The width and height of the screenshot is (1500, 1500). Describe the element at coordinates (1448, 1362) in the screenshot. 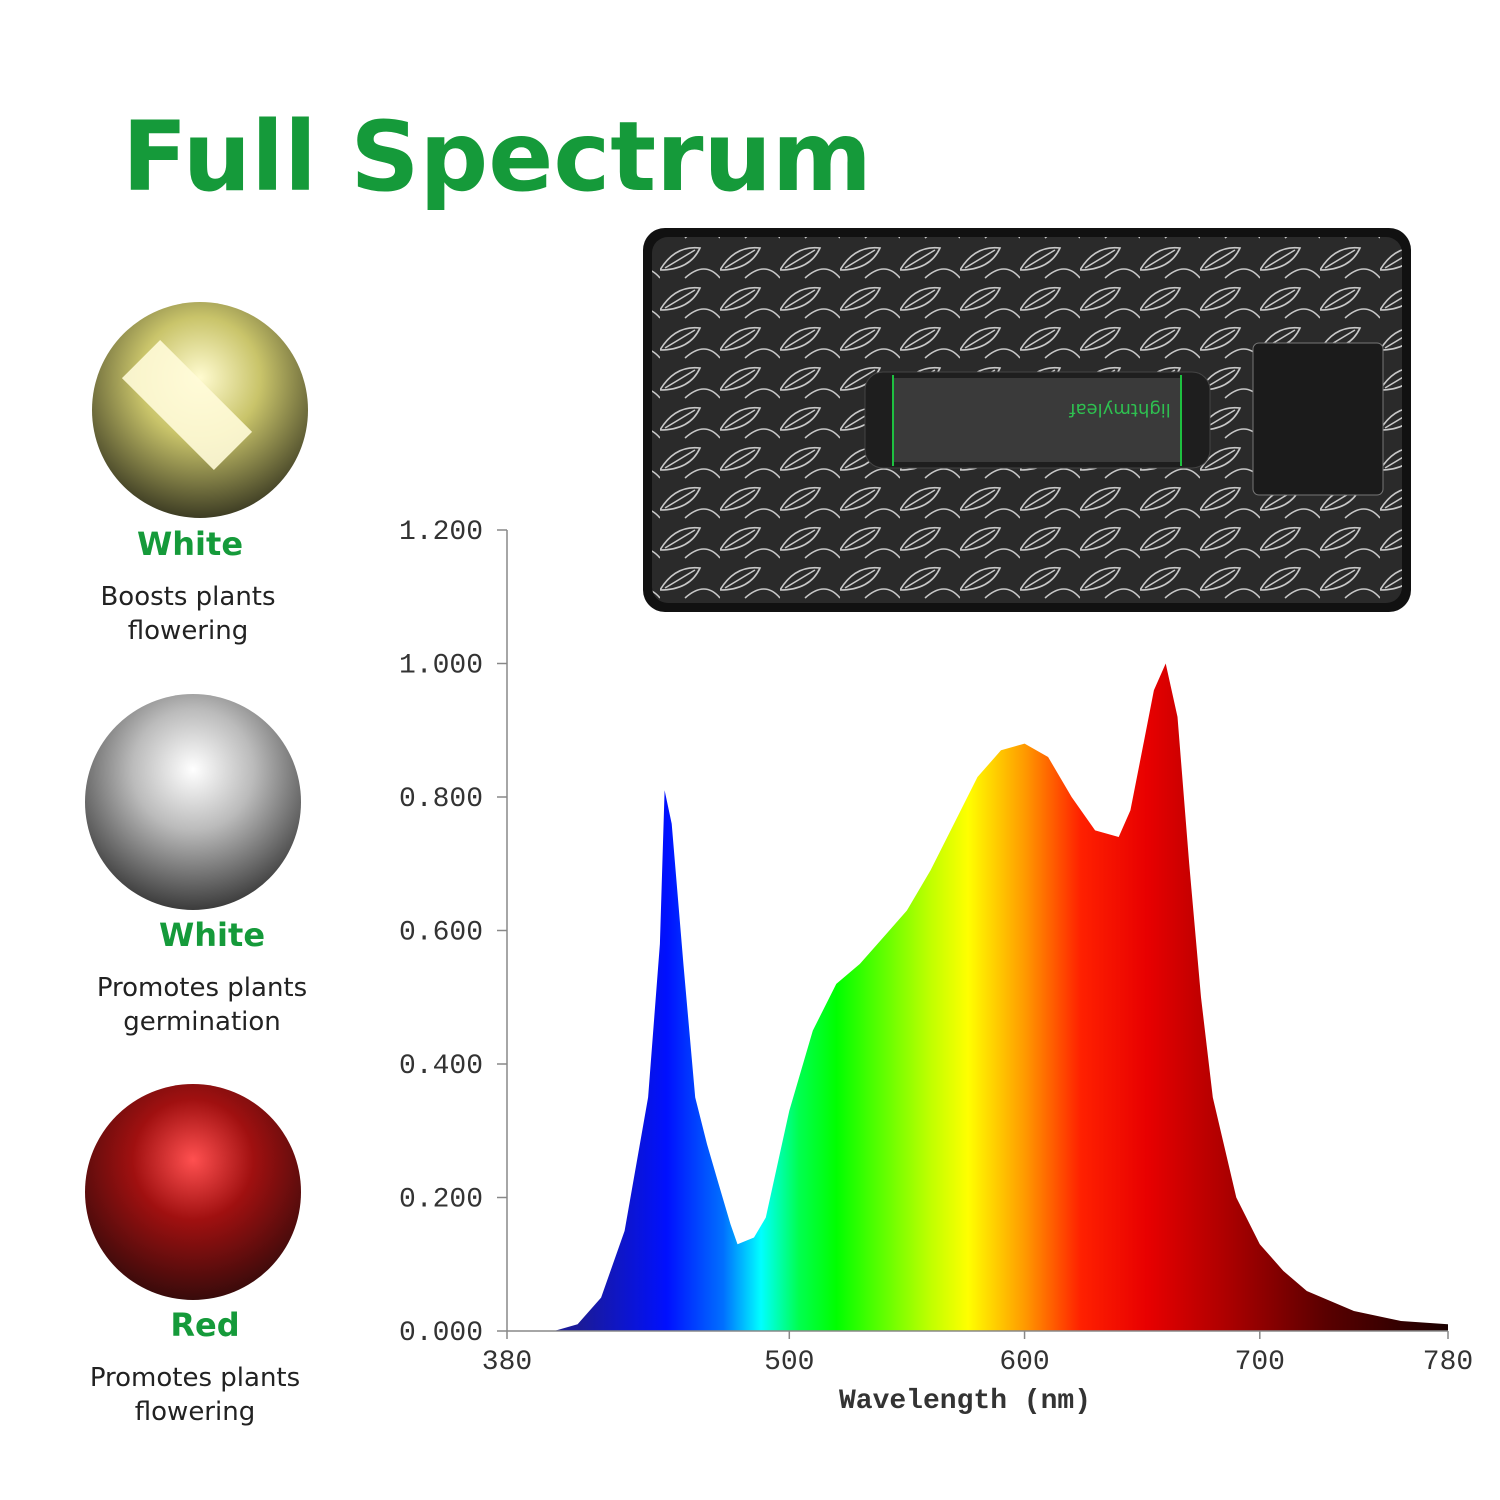

I see `x-tick-label: 780` at that location.